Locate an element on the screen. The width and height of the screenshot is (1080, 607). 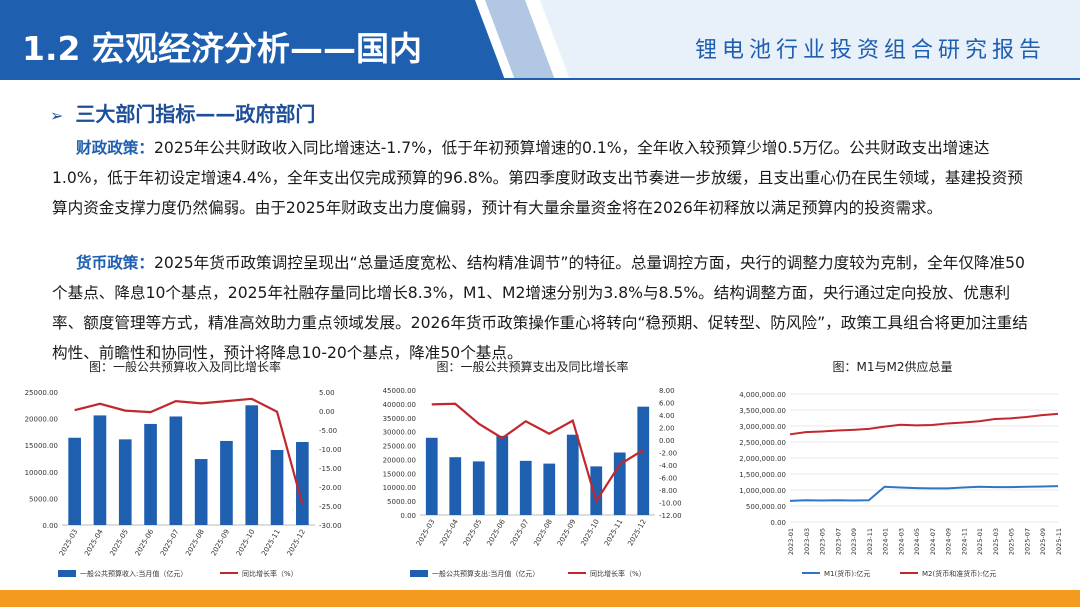
y-tick-label-right: -4.00 is located at coordinates (668, 466).